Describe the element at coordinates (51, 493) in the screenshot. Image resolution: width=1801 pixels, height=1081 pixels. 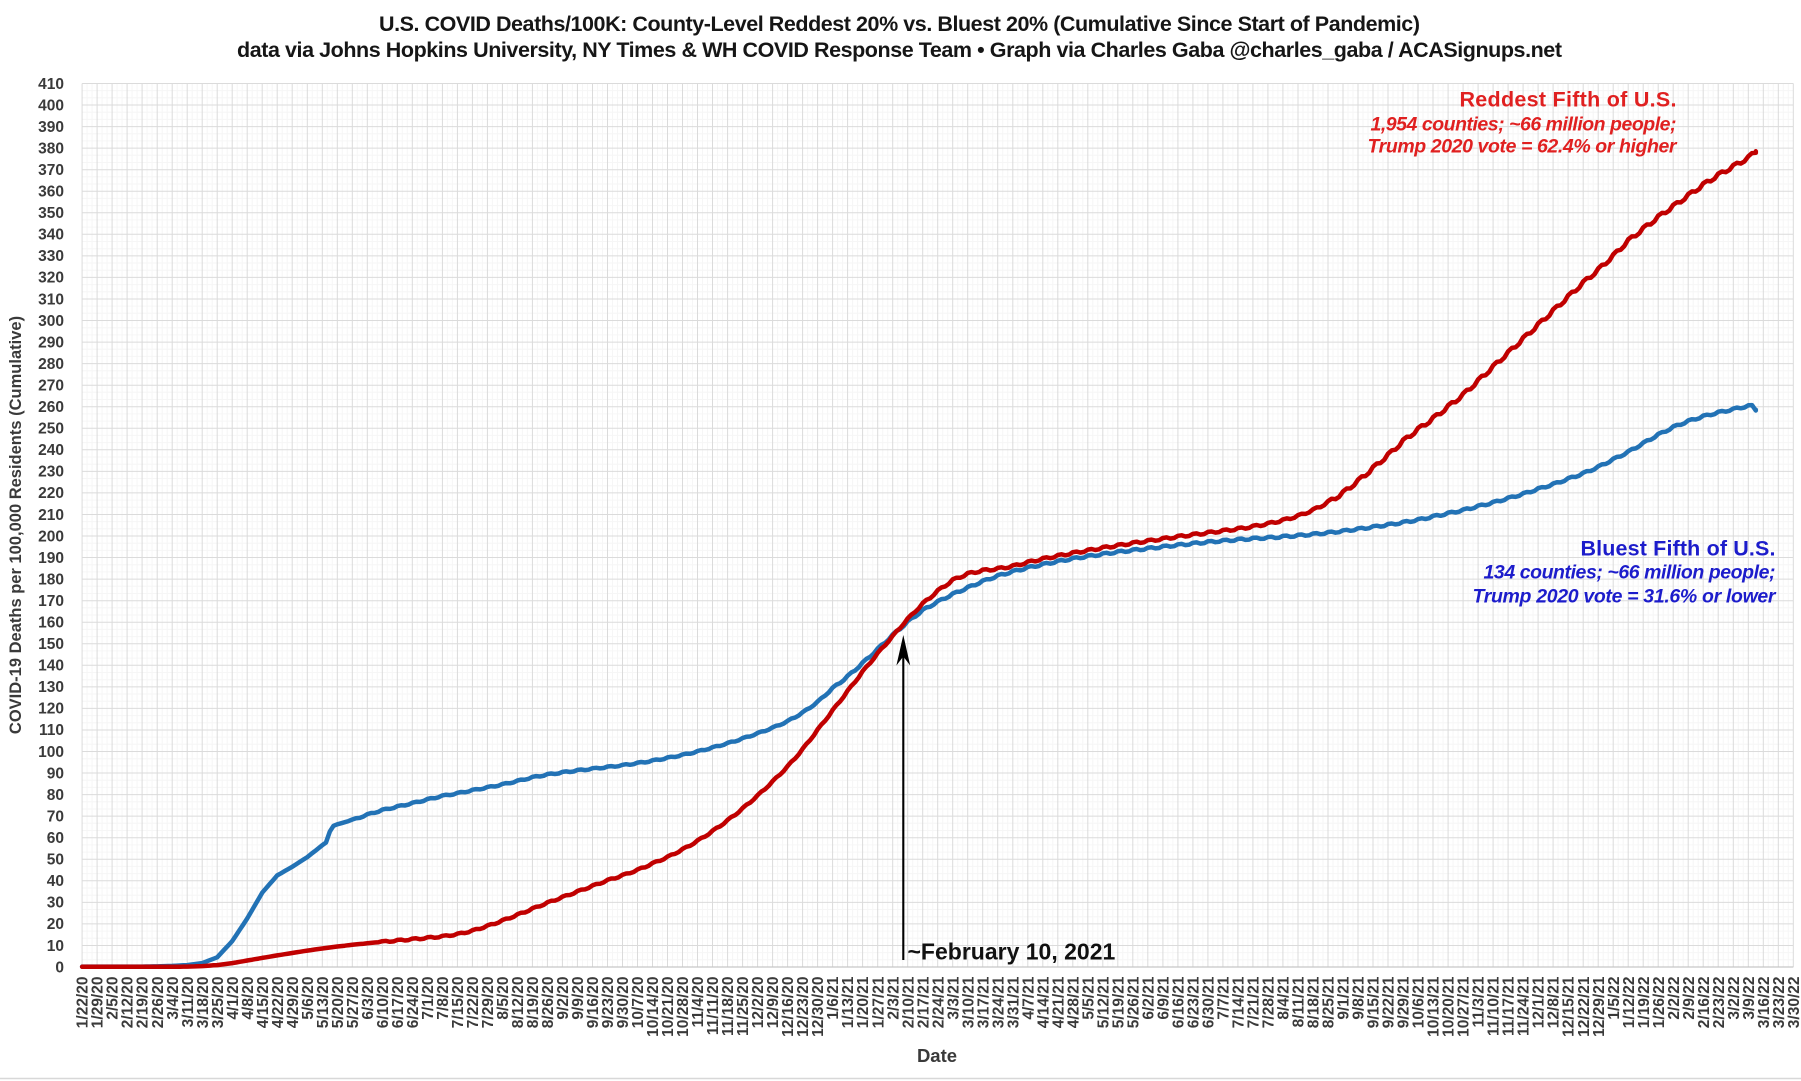
I see `svg-text: 220` at that location.